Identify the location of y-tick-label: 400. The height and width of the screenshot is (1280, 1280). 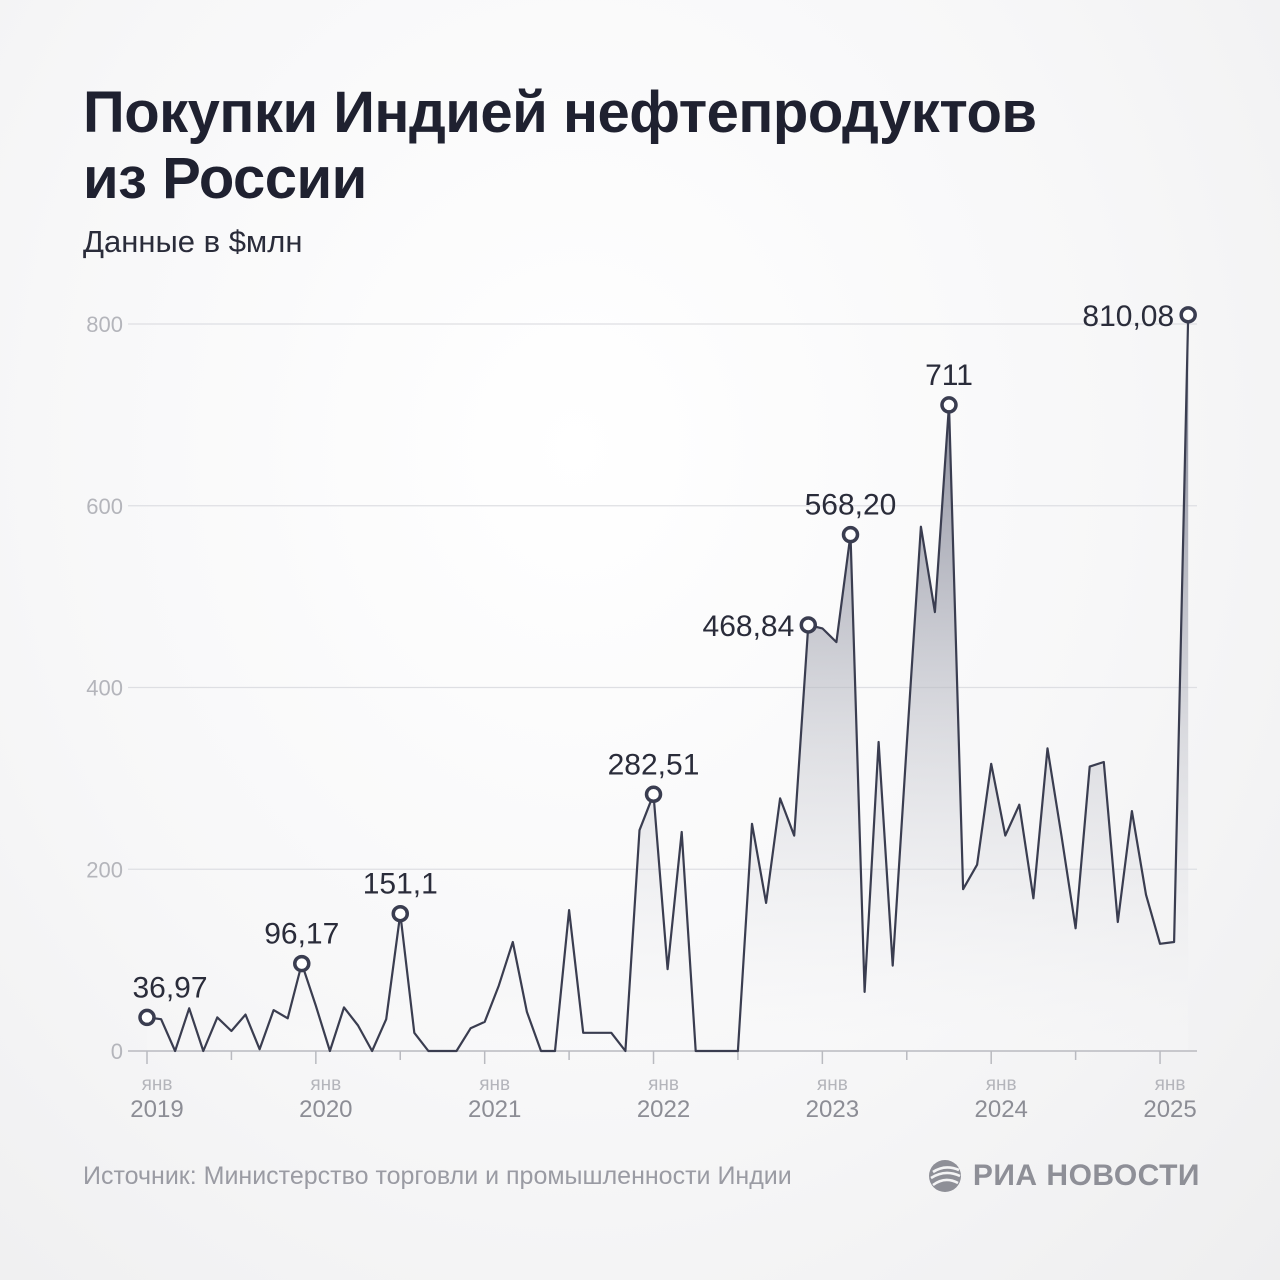
(104, 688).